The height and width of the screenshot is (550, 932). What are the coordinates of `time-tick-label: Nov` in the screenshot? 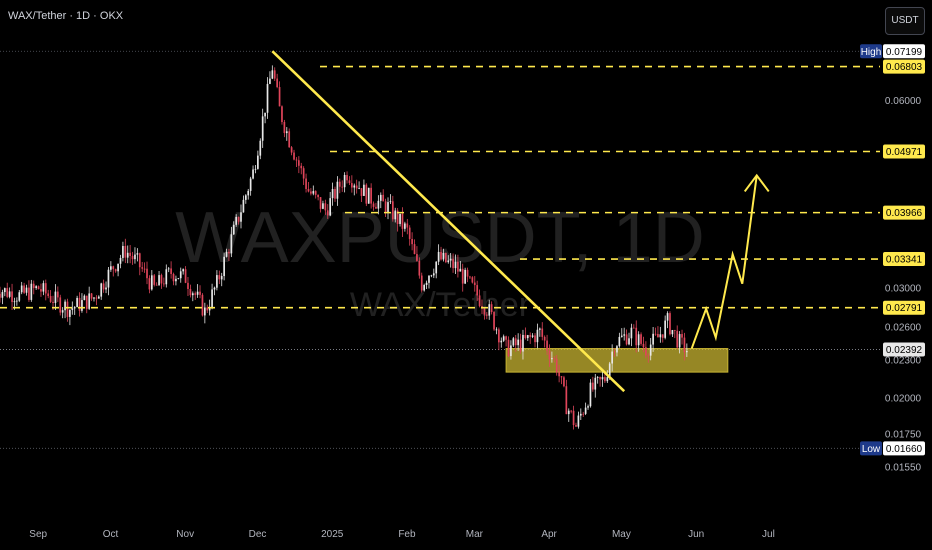 It's located at (185, 534).